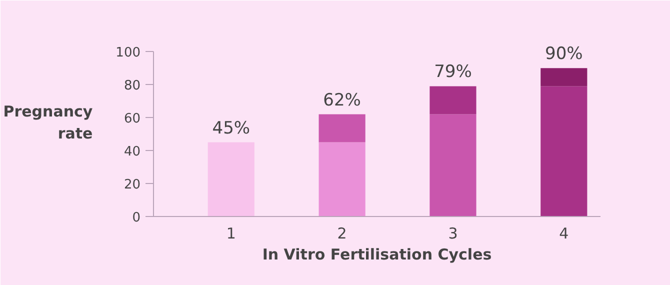 The width and height of the screenshot is (670, 285). Describe the element at coordinates (564, 233) in the screenshot. I see `x-tick-label: 4` at that location.